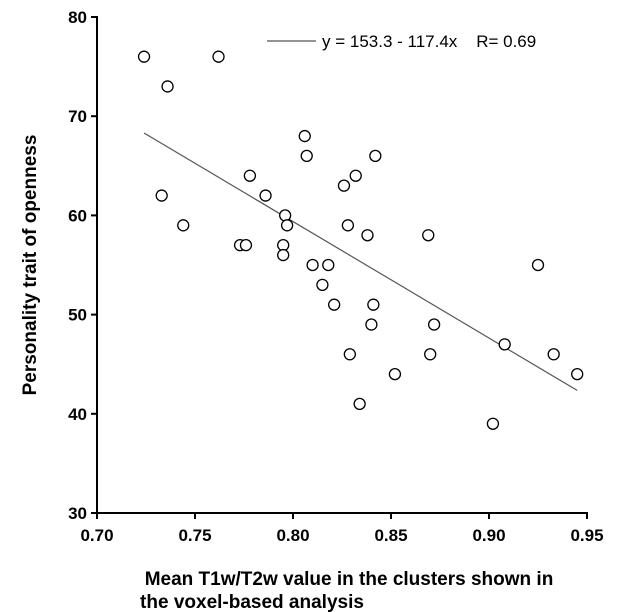 This screenshot has height=612, width=621. What do you see at coordinates (77, 17) in the screenshot?
I see `y-tick-label: 80` at bounding box center [77, 17].